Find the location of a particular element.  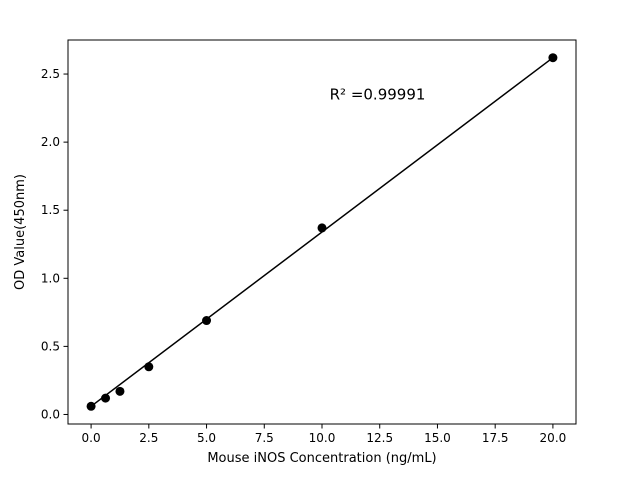

x-tick-label: 12.5 is located at coordinates (379, 438).